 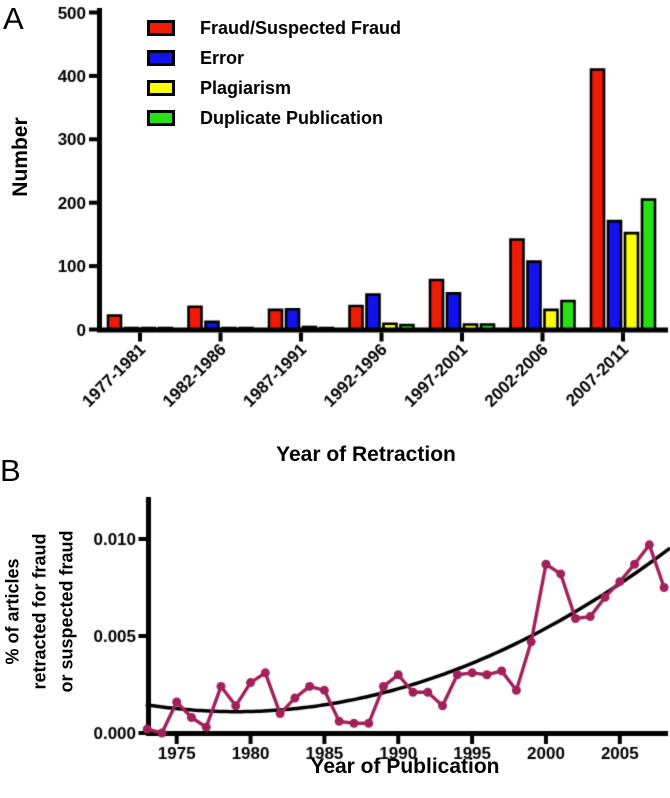 I want to click on legend-item-fraud: Fraud/Suspected Fraud, so click(x=274, y=27).